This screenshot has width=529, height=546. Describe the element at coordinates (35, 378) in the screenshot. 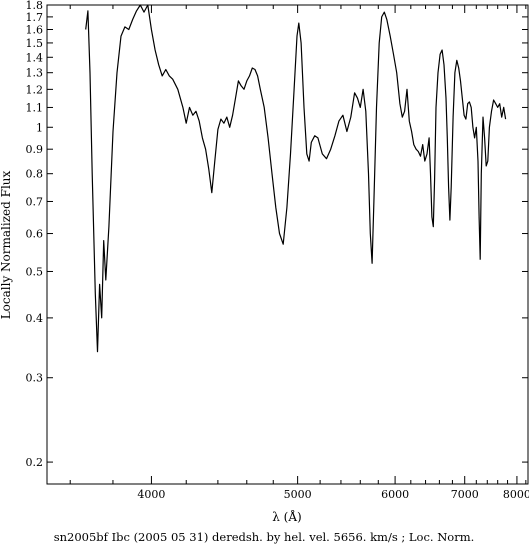

I see `y-tick-label: 0.3` at that location.